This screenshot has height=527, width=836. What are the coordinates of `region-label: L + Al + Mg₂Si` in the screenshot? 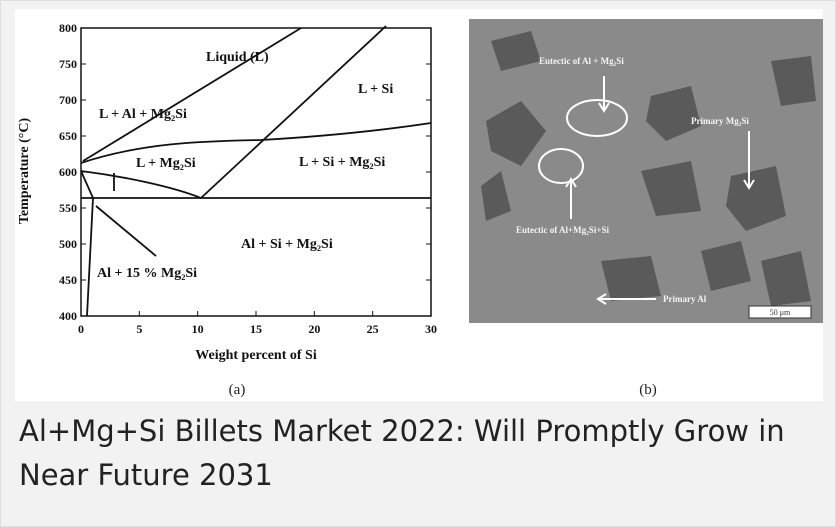 It's located at (143, 114).